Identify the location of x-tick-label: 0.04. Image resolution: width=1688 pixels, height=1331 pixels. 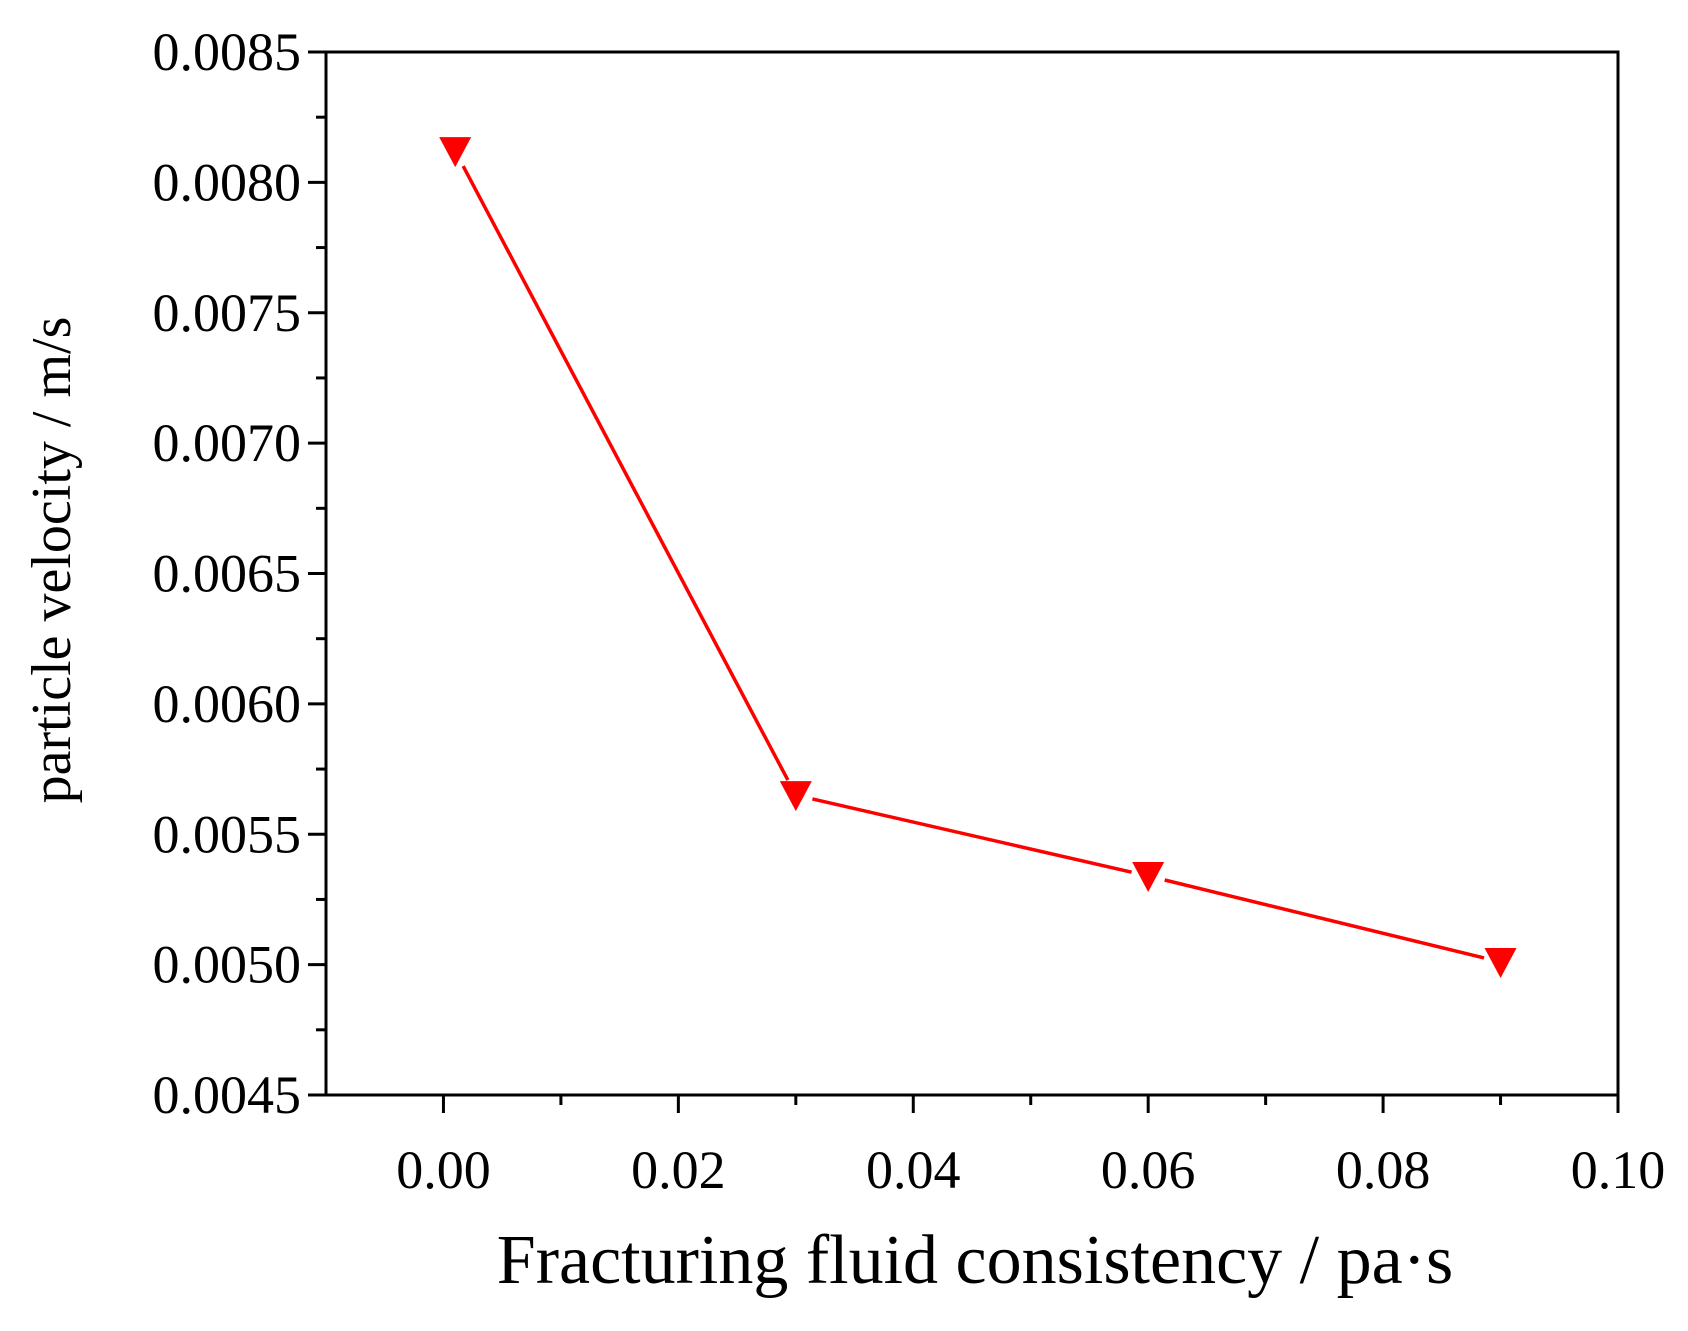
(913, 1170).